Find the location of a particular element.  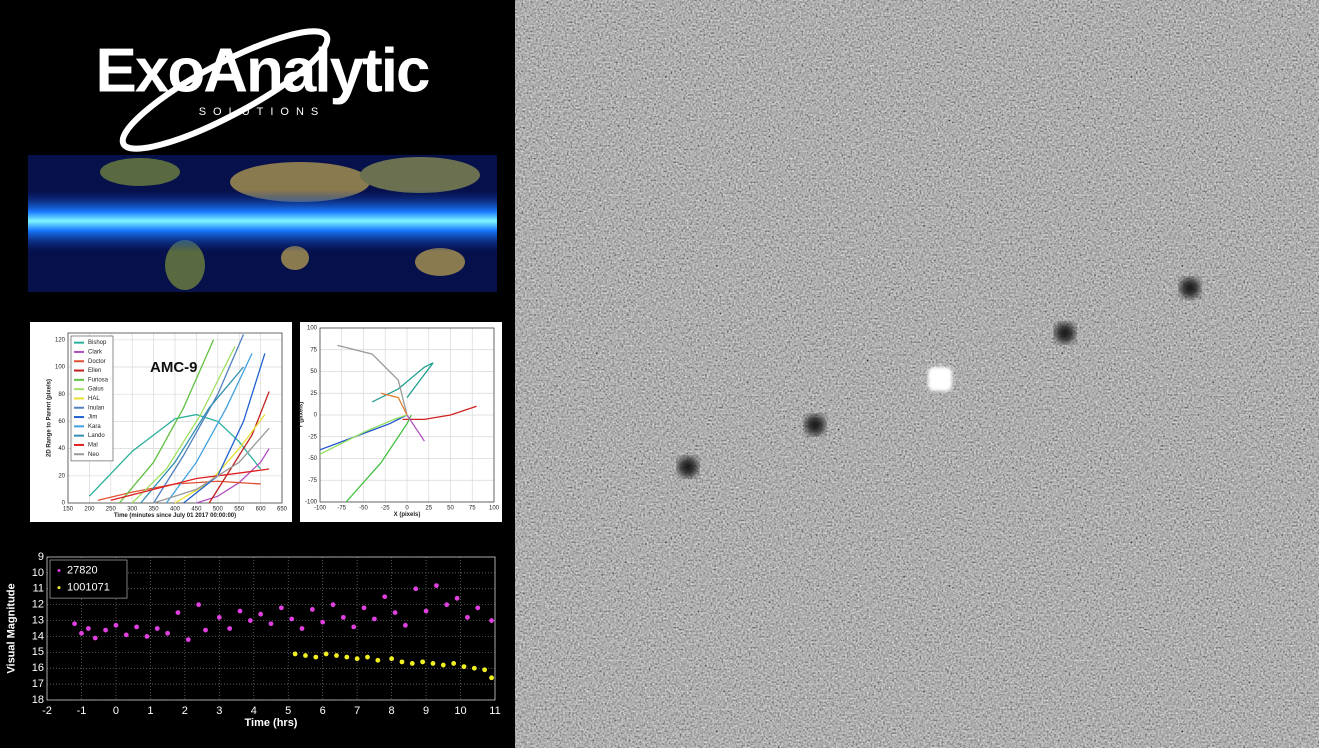

y-tick-label: 14 is located at coordinates (38, 636).